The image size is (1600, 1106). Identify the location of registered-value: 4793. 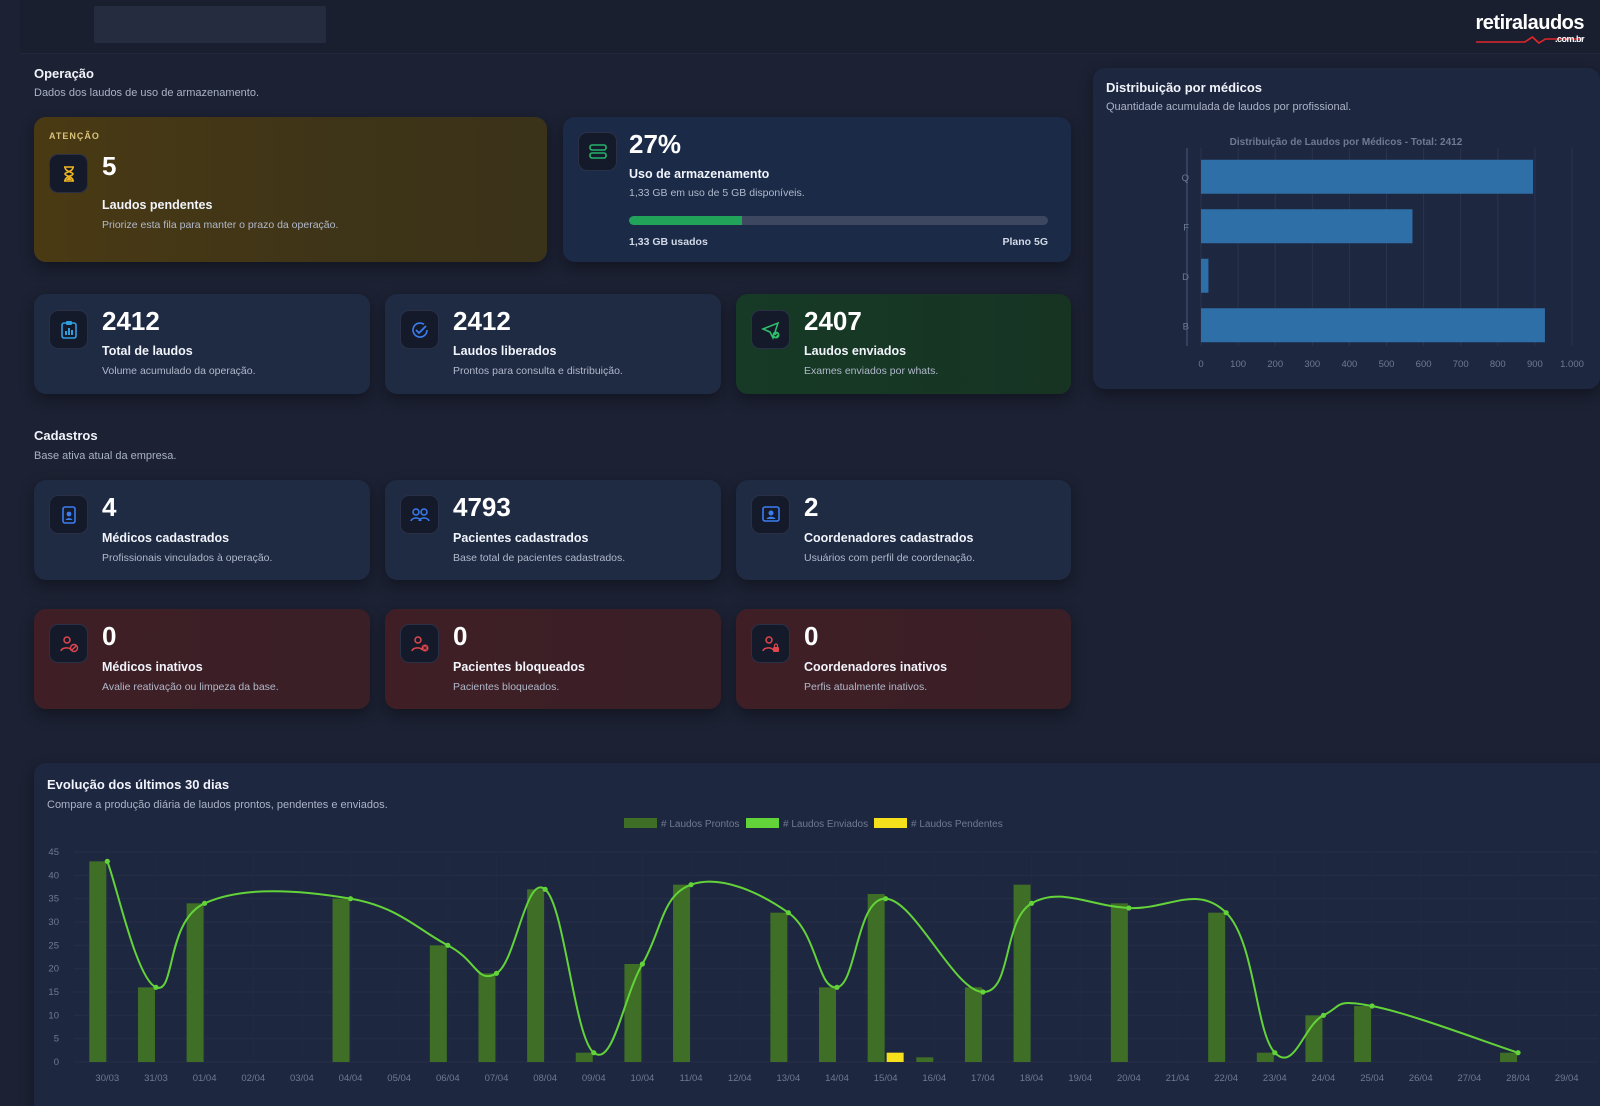
(482, 507).